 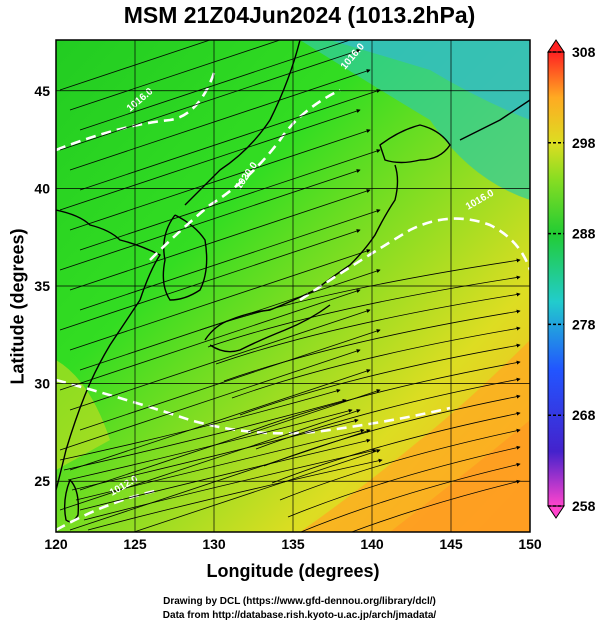 What do you see at coordinates (42, 481) in the screenshot?
I see `y-tick-label: 25` at bounding box center [42, 481].